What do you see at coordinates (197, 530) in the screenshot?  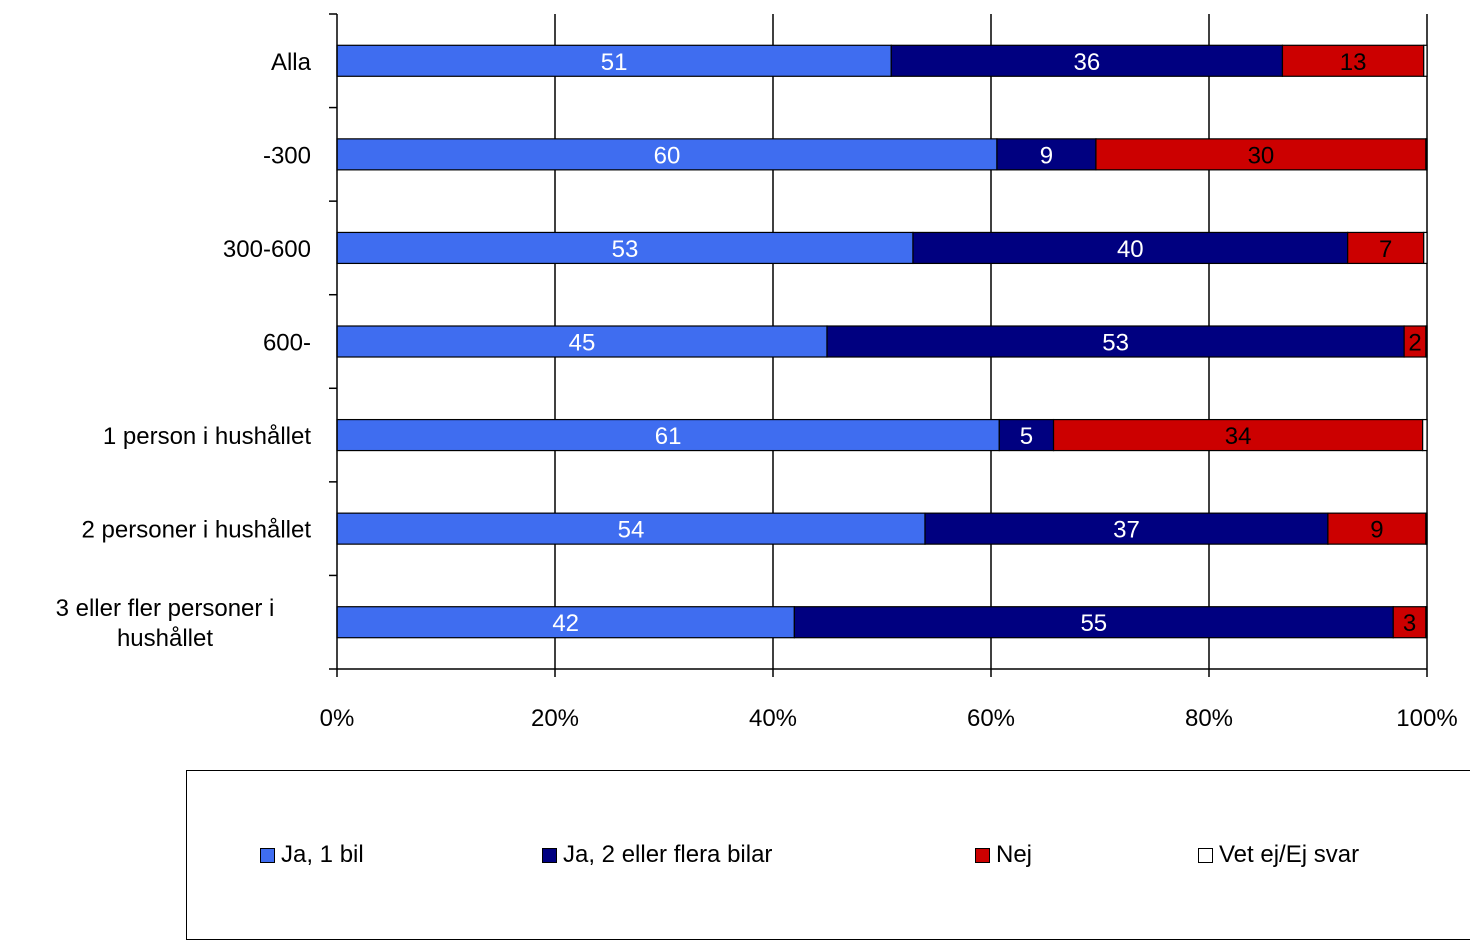 I see `category-label: 2 personer i hushållet` at bounding box center [197, 530].